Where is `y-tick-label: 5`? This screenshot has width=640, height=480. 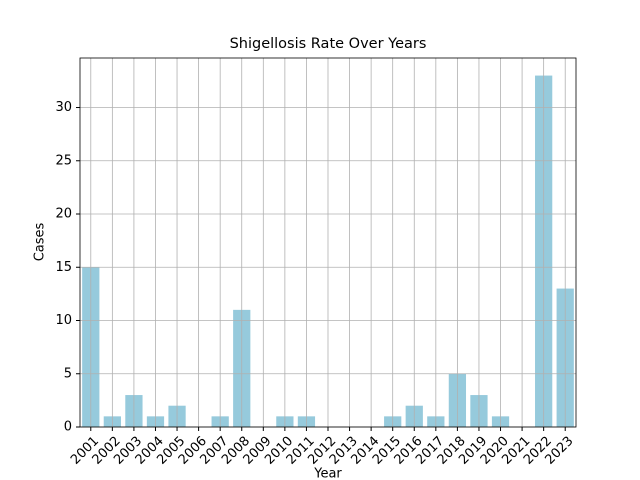
y-tick-label: 5 is located at coordinates (68, 373).